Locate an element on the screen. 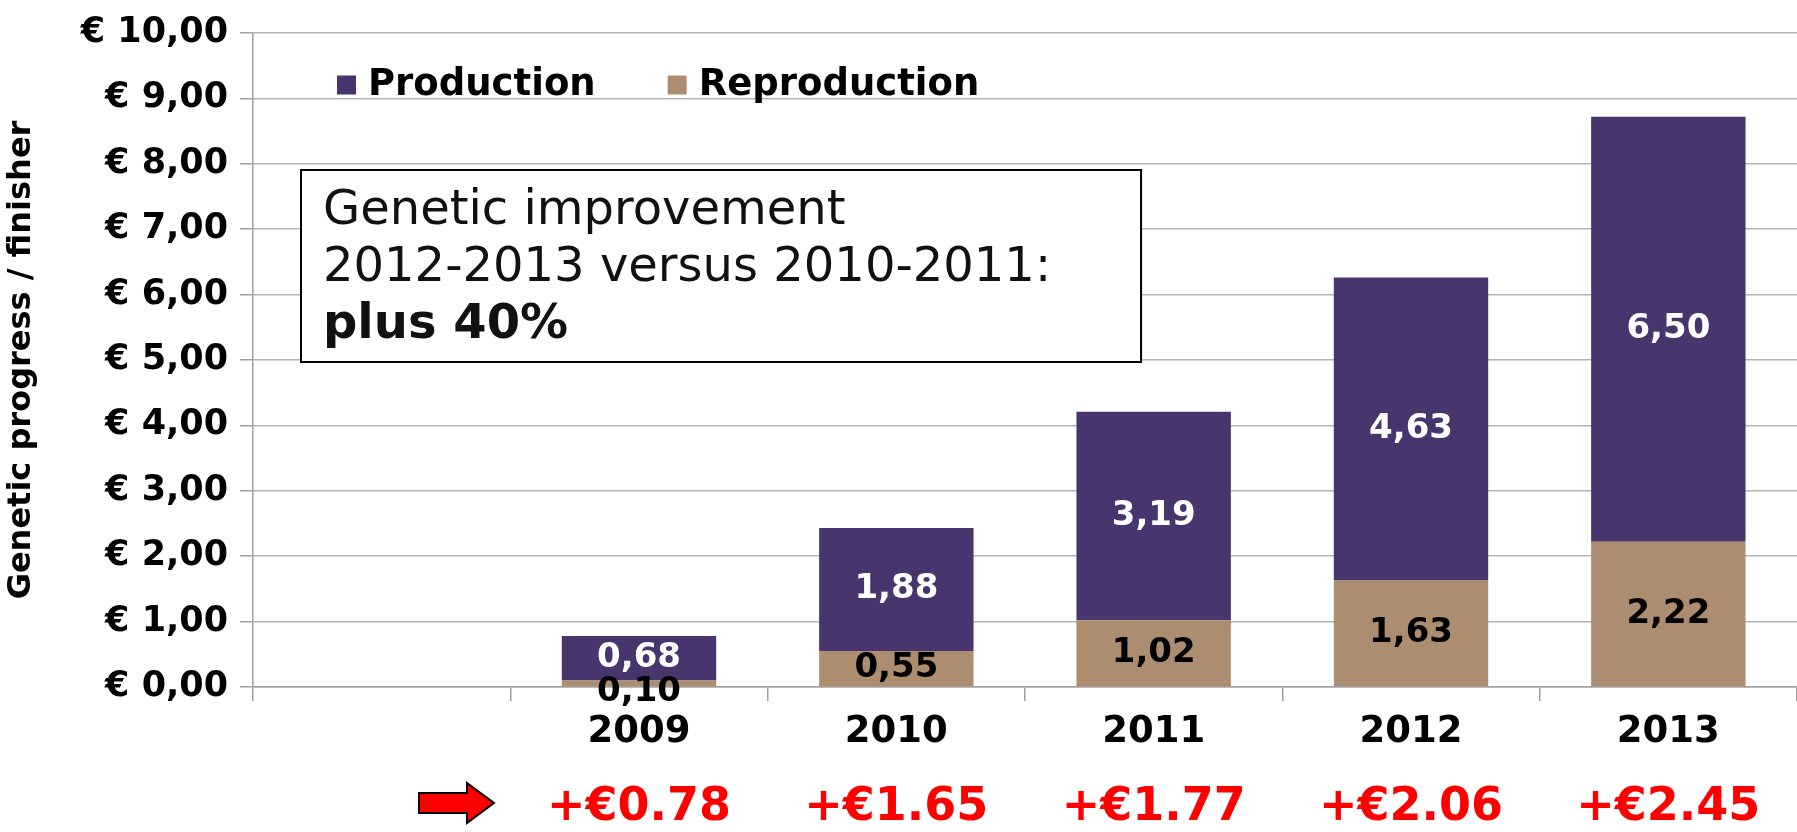  y-tick-label: € 3,00 is located at coordinates (166, 487).